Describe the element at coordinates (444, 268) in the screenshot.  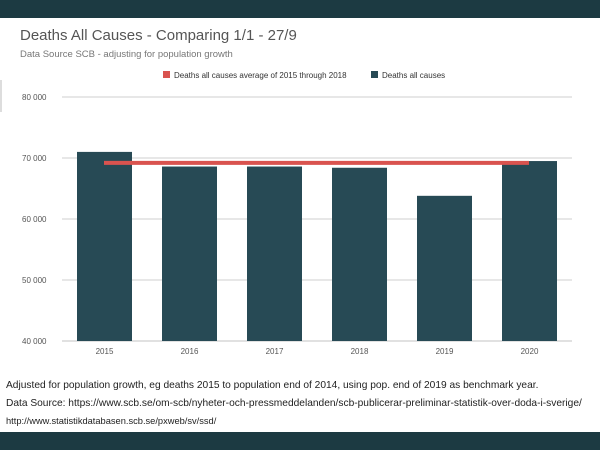
I see `bar-2019` at that location.